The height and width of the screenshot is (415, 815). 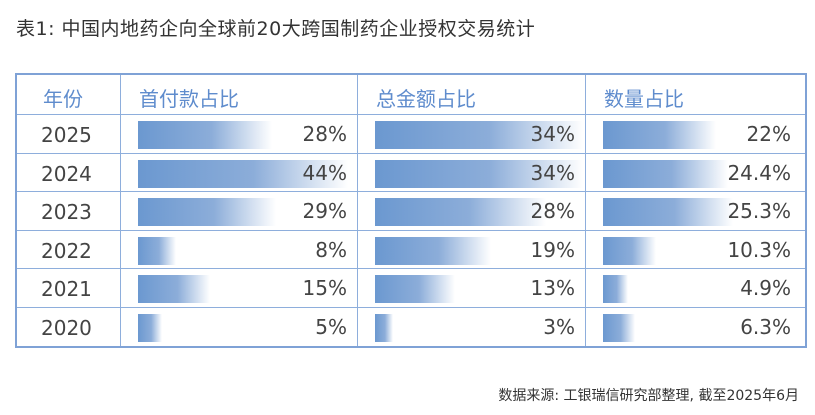 What do you see at coordinates (66, 173) in the screenshot?
I see `year-cell: 2024` at bounding box center [66, 173].